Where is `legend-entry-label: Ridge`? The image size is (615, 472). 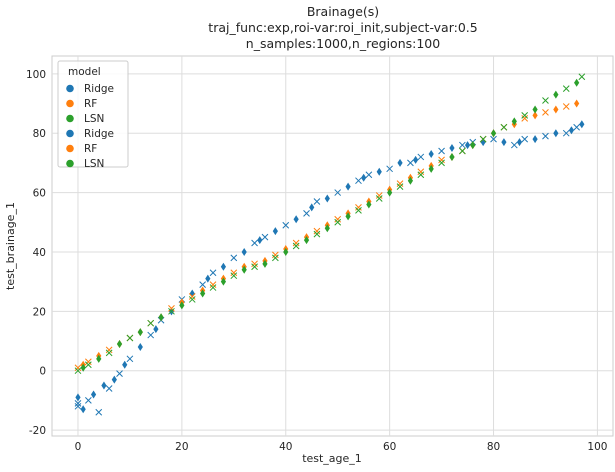
legend-entry-label: Ridge is located at coordinates (99, 89).